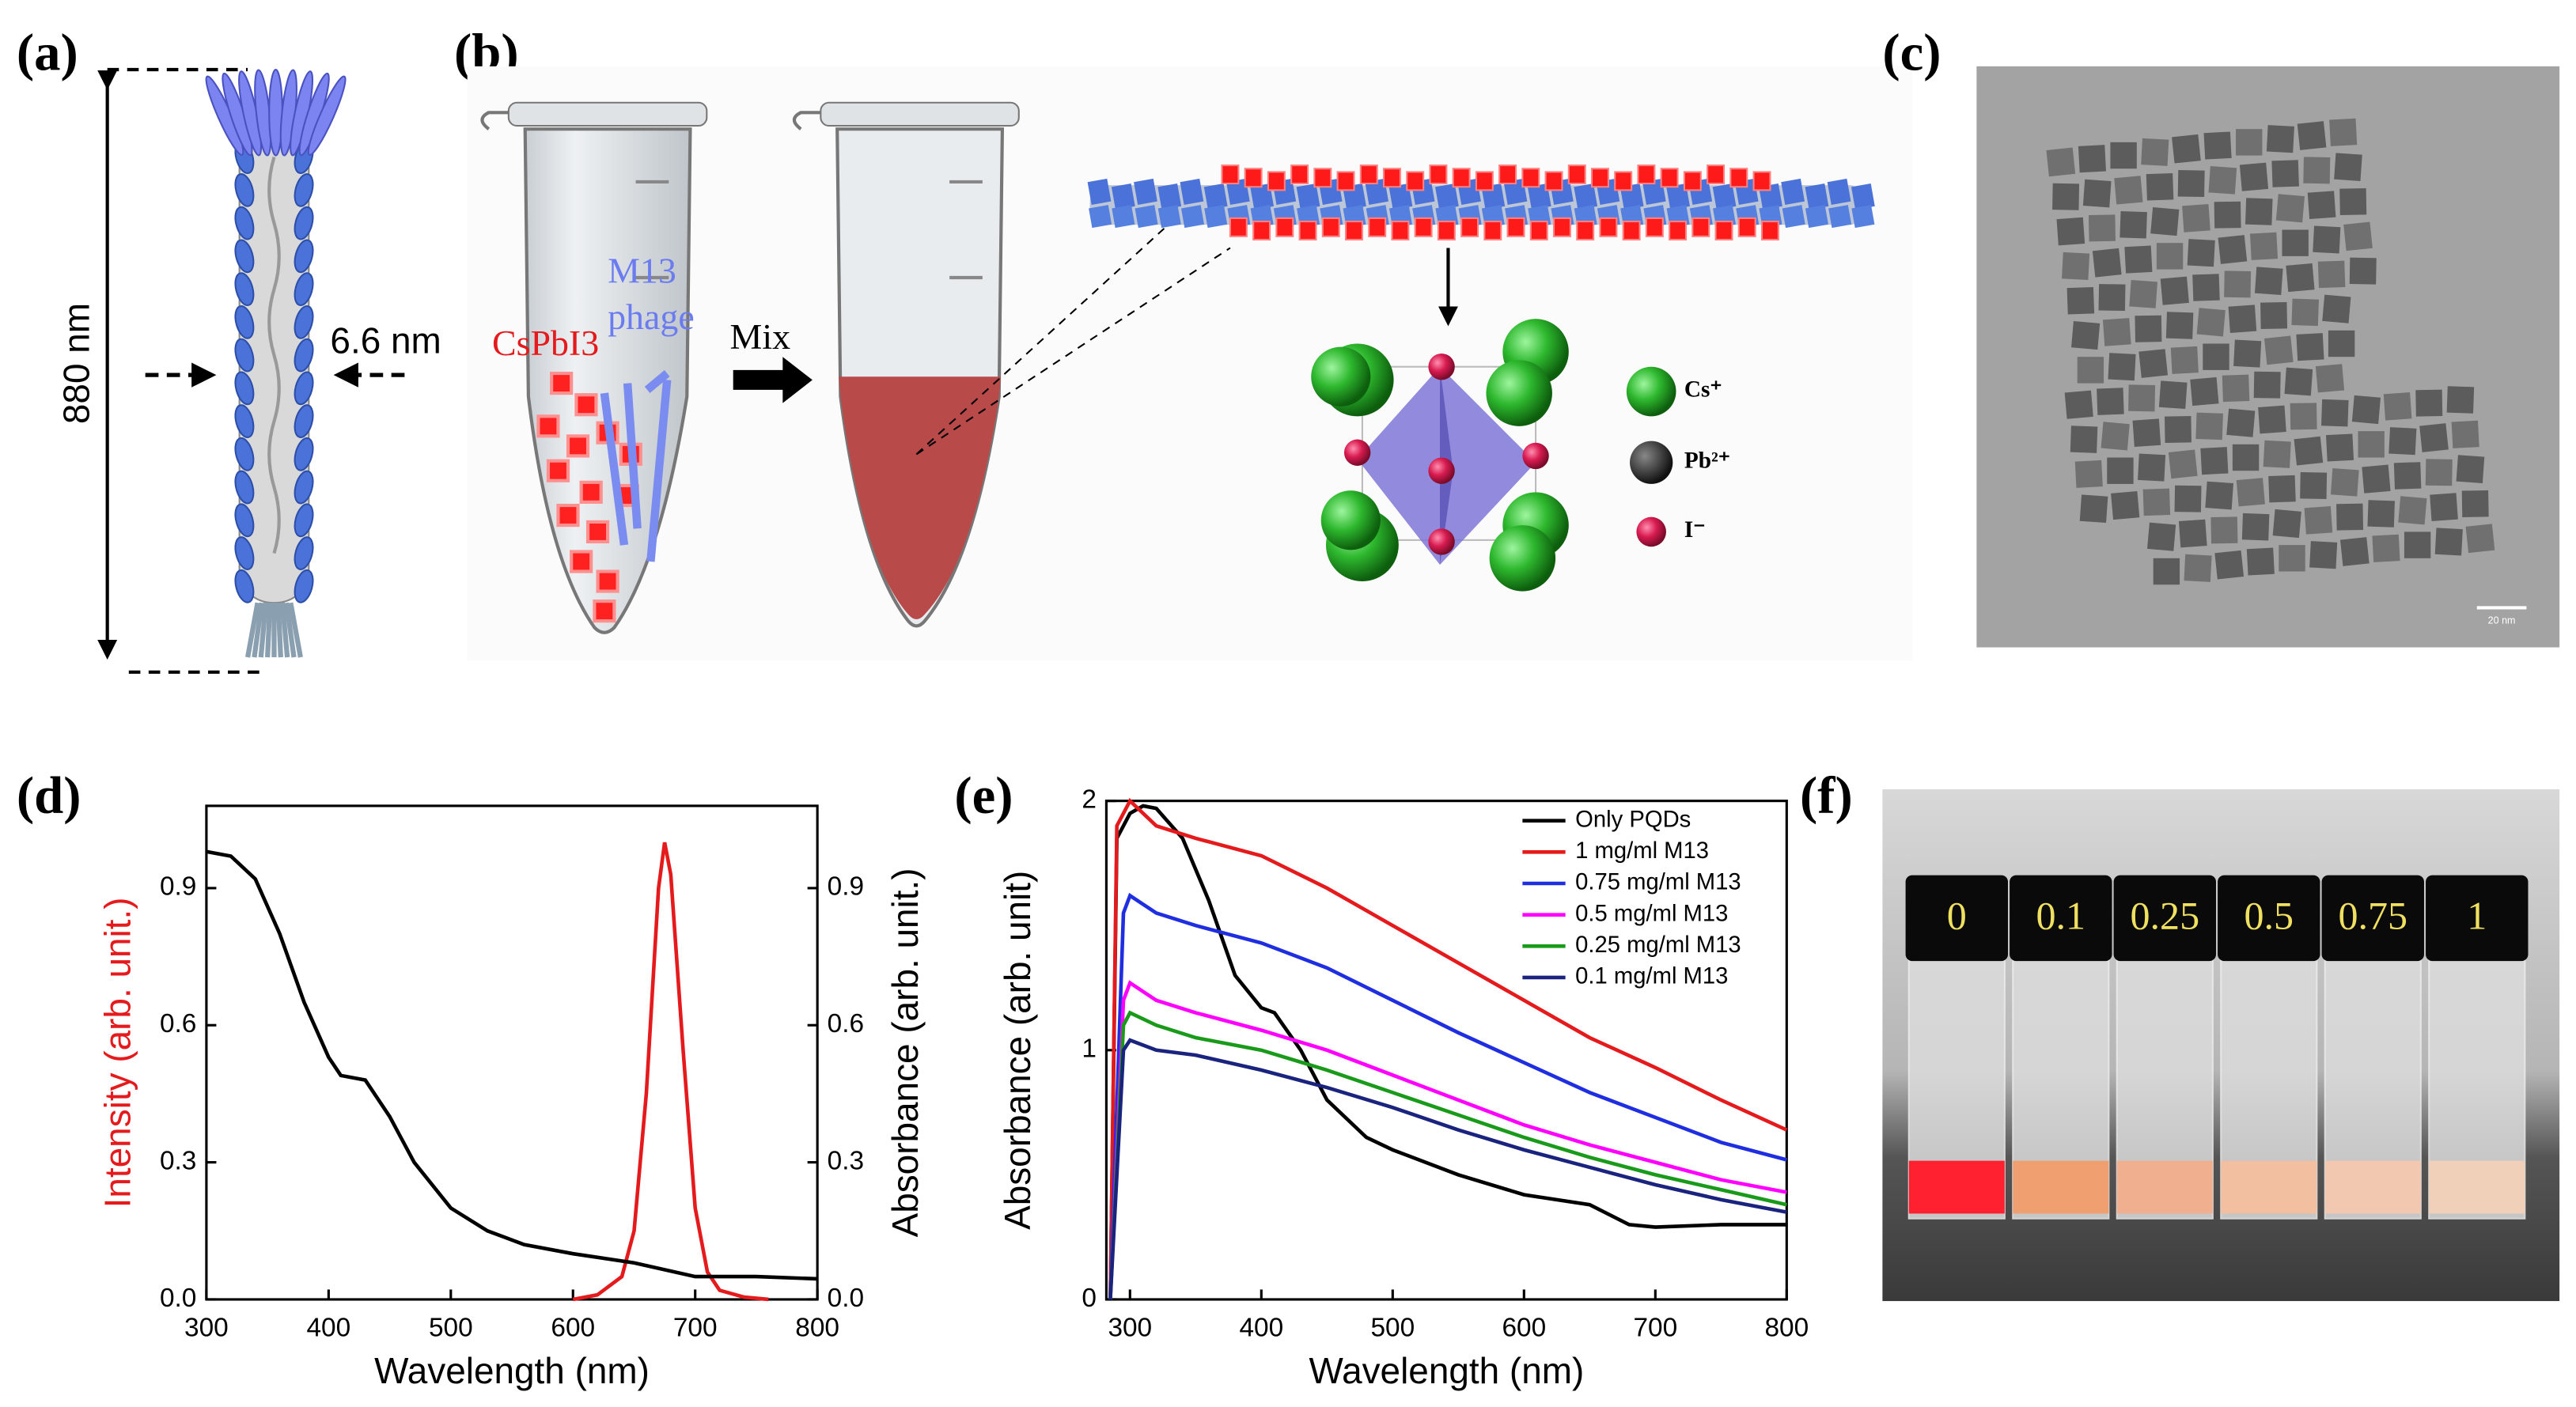 The width and height of the screenshot is (2576, 1407). Describe the element at coordinates (983, 795) in the screenshot. I see `panel-label: (e)` at that location.